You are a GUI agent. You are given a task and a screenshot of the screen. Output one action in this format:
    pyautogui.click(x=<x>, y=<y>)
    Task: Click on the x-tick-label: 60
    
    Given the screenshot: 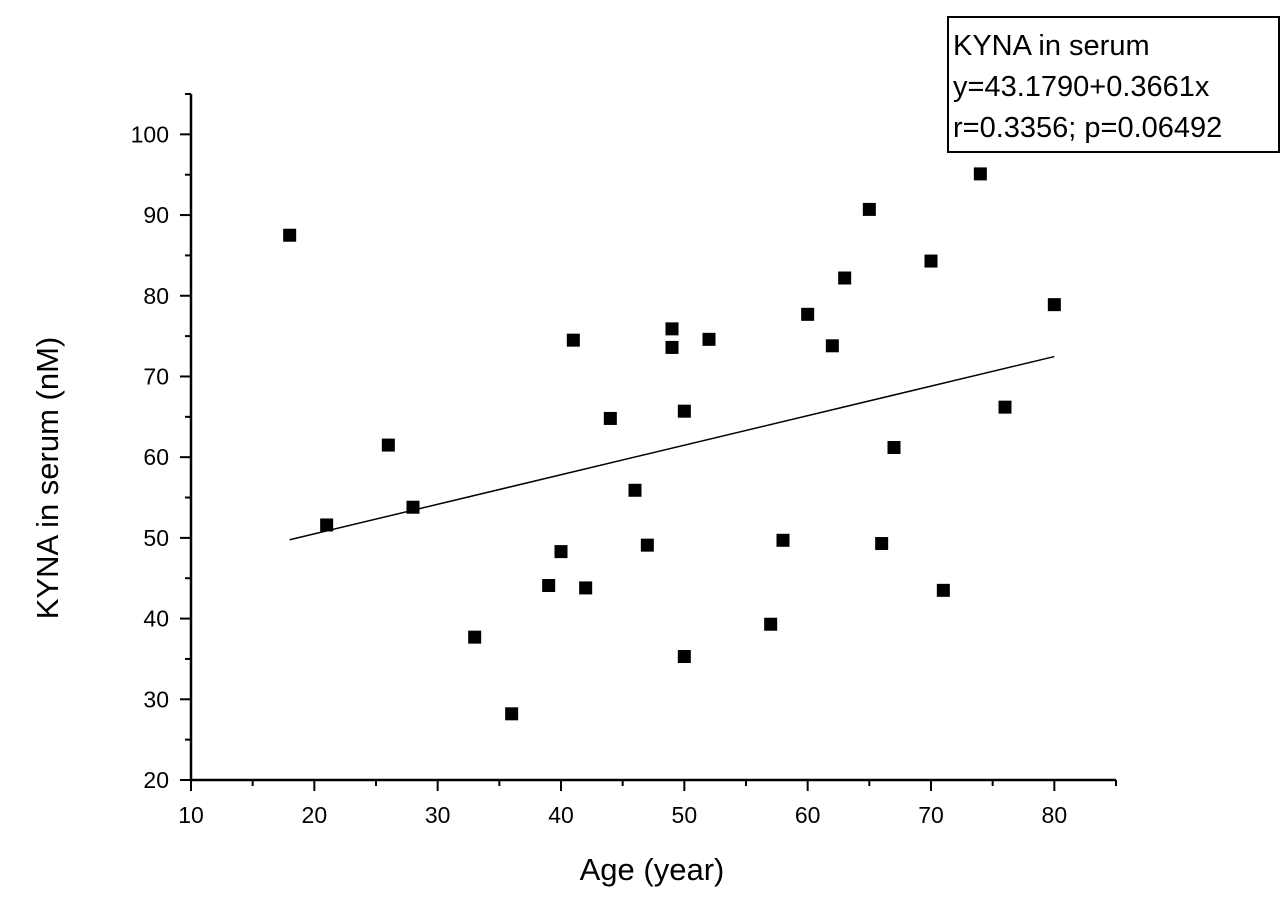 What is the action you would take?
    pyautogui.click(x=808, y=815)
    